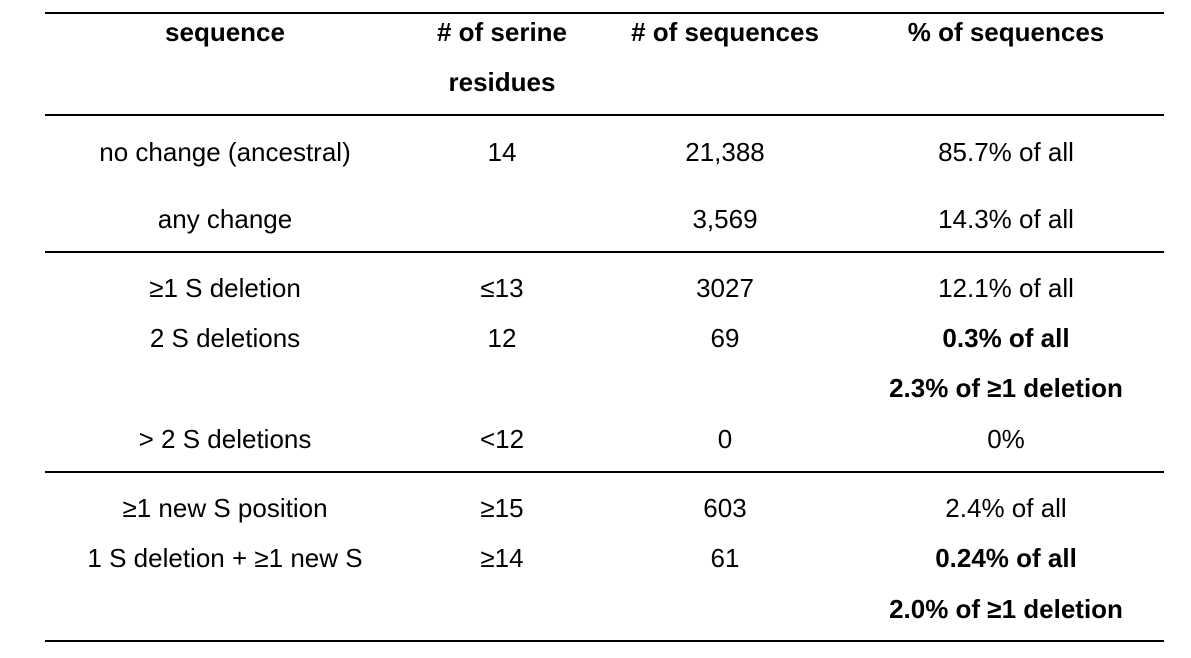  Describe the element at coordinates (725, 288) in the screenshot. I see `table-cell-count: 3027` at that location.